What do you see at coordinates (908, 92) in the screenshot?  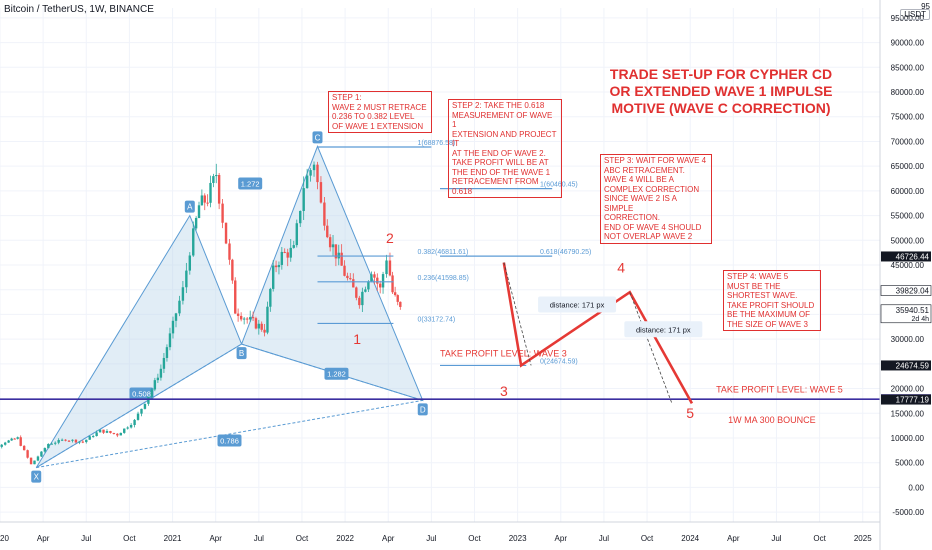 I see `price-tick-label: 80000.00` at bounding box center [908, 92].